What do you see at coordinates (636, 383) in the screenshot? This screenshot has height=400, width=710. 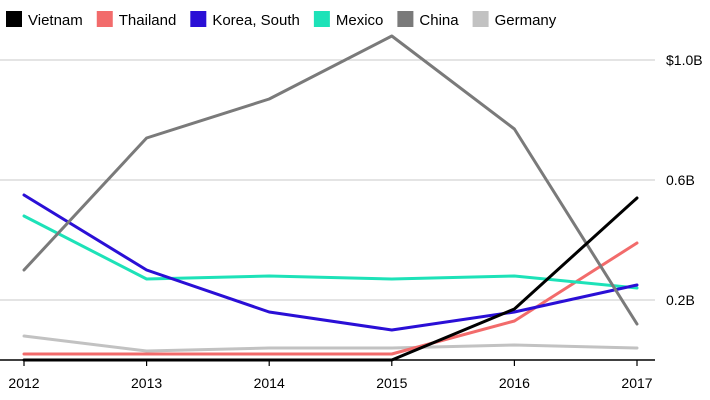 I see `x-tick-label-2017: 2017` at bounding box center [636, 383].